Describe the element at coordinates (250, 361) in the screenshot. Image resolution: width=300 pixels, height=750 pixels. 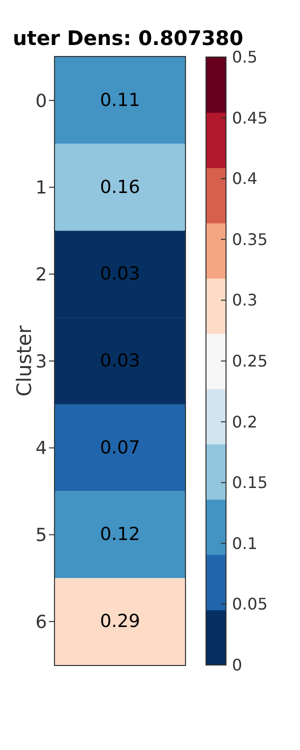
I see `color-bar-label: 0.25` at that location.